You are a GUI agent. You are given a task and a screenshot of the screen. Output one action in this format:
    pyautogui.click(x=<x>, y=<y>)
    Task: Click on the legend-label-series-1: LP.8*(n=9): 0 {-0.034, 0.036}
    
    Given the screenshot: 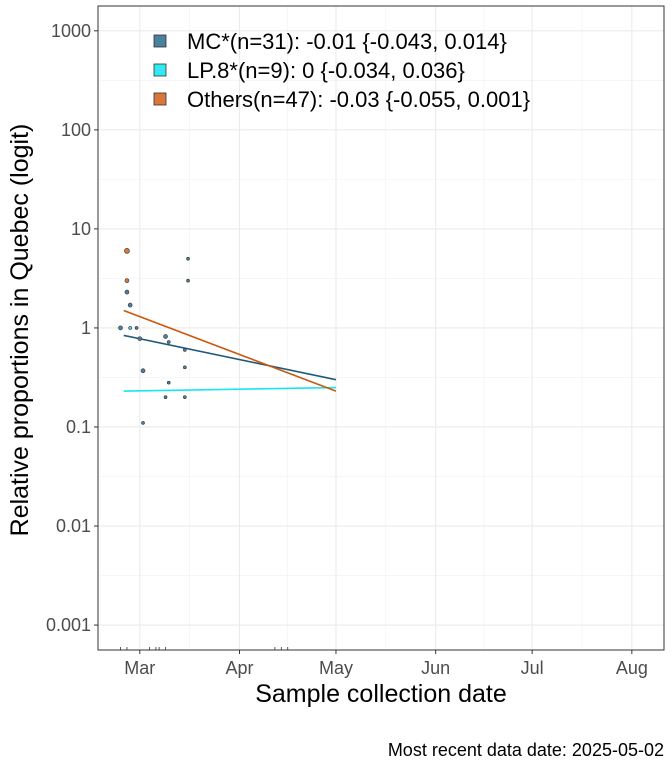 What is the action you would take?
    pyautogui.click(x=326, y=70)
    